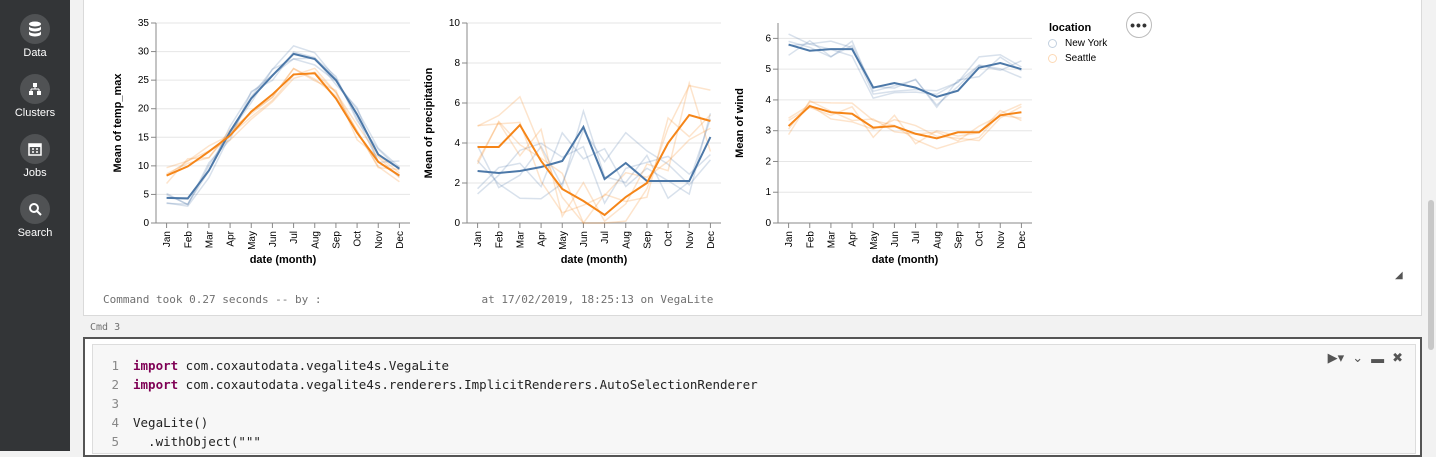 The image size is (1436, 457). What do you see at coordinates (1378, 358) in the screenshot?
I see `minimize-cell-icon: ▬` at bounding box center [1378, 358].